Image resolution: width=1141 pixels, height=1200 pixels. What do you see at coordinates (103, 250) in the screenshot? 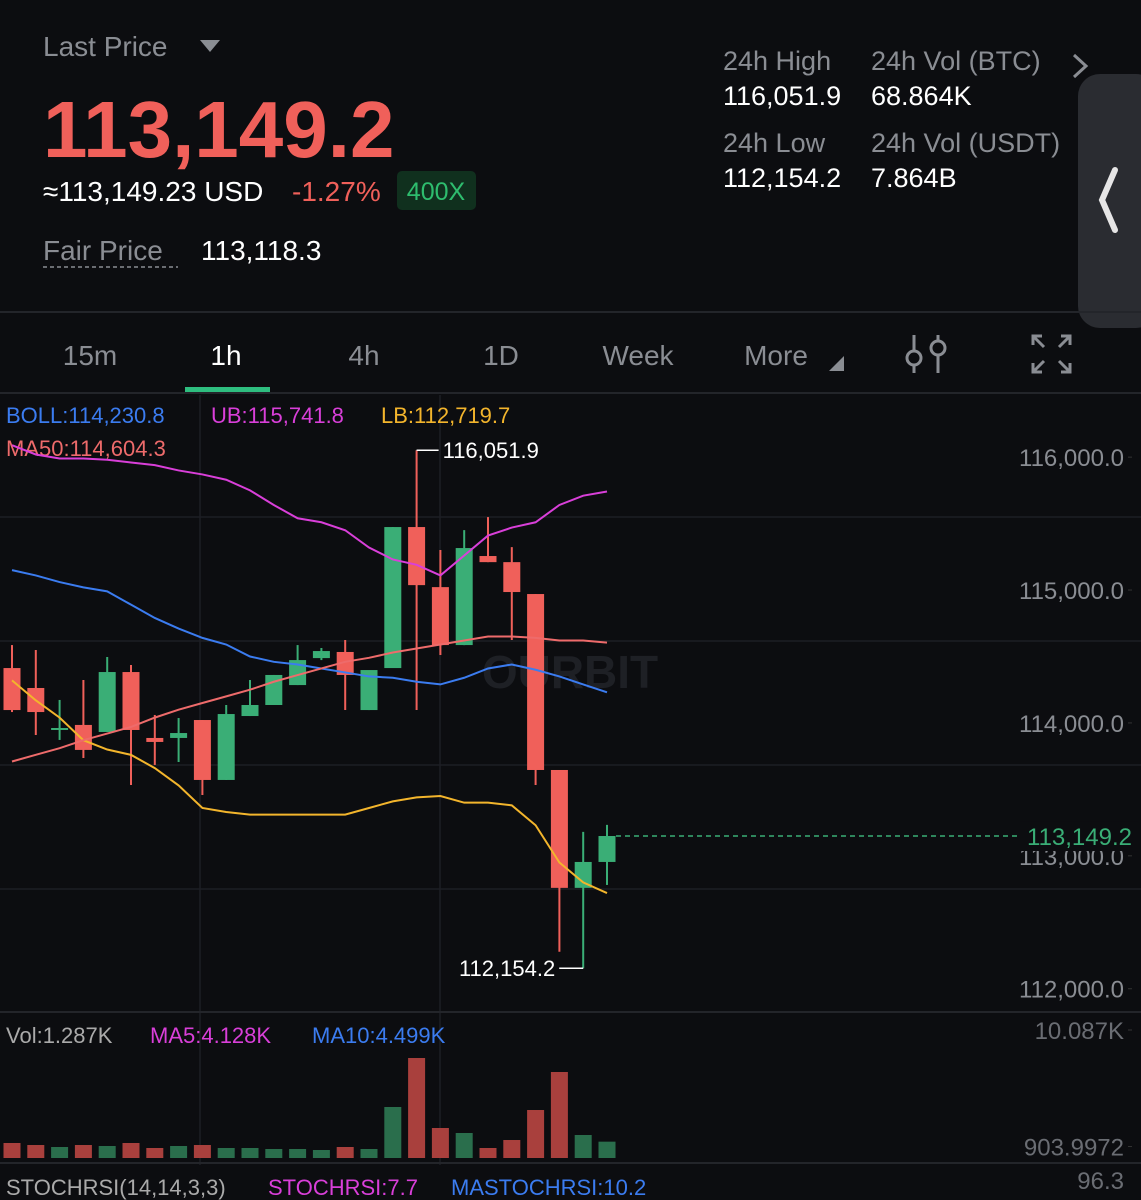
I see `fair-price-label: Fair Price` at bounding box center [103, 250].